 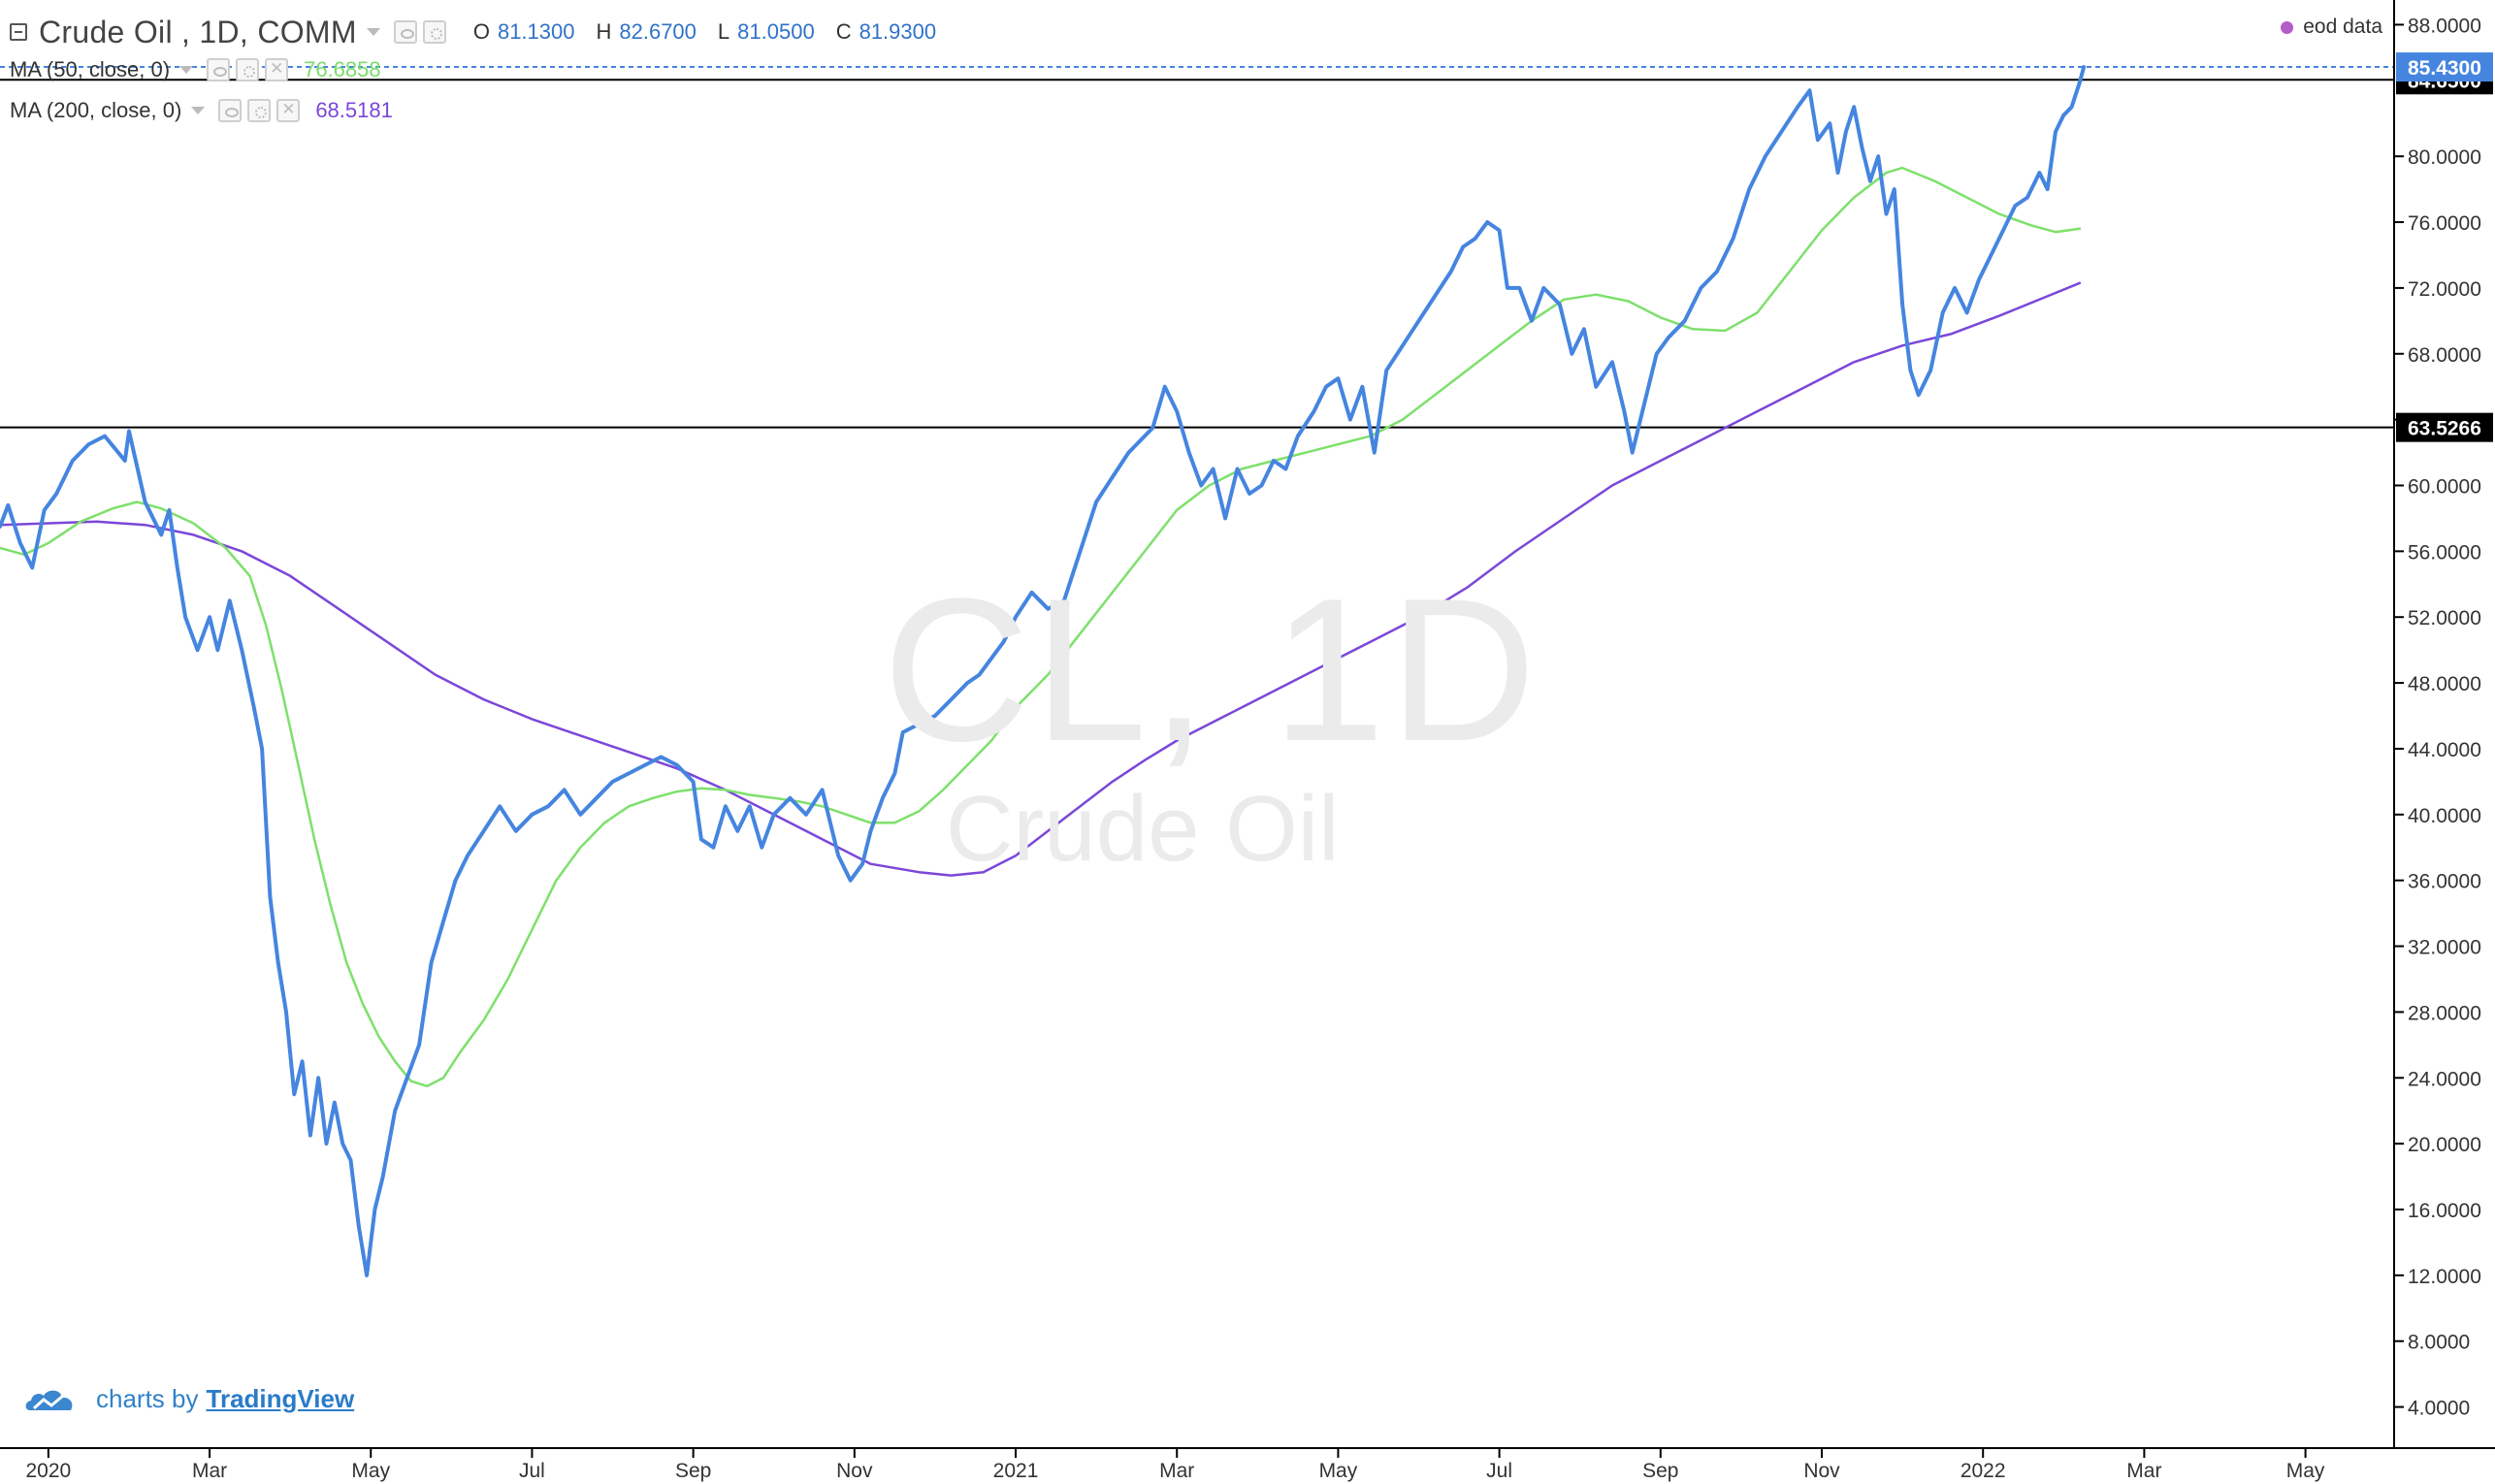 I want to click on y-tick-label: 8.0000, so click(x=2439, y=1343).